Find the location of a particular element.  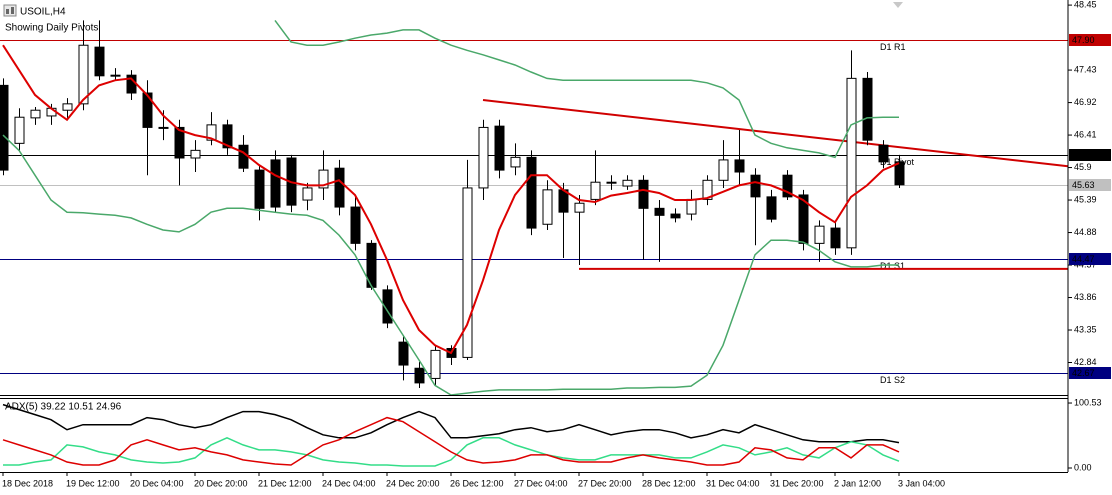

y-tick-label: 100.53 is located at coordinates (1088, 402).